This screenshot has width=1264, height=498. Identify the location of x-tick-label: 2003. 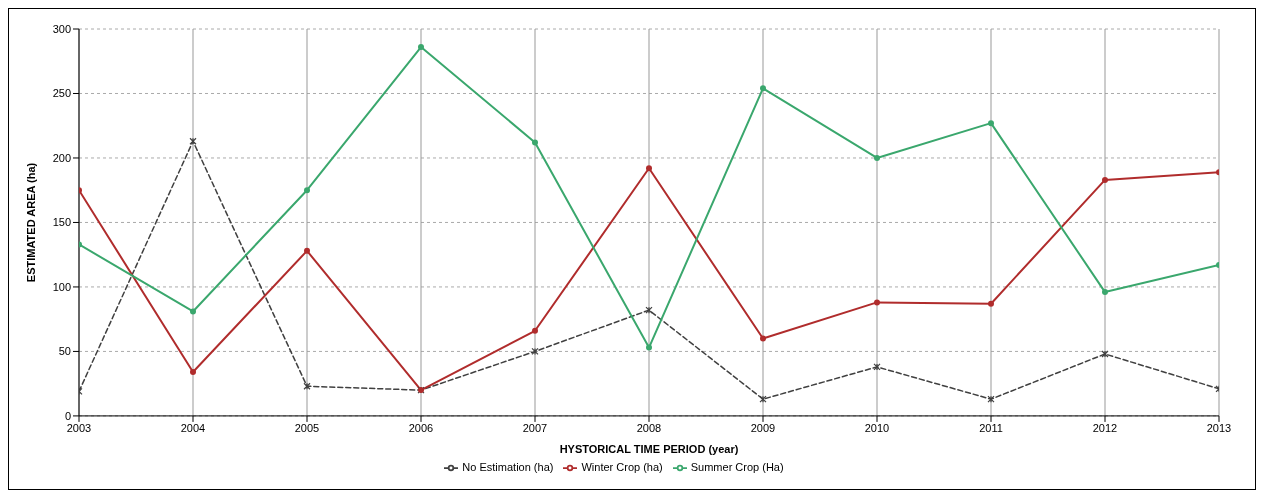
(79, 427).